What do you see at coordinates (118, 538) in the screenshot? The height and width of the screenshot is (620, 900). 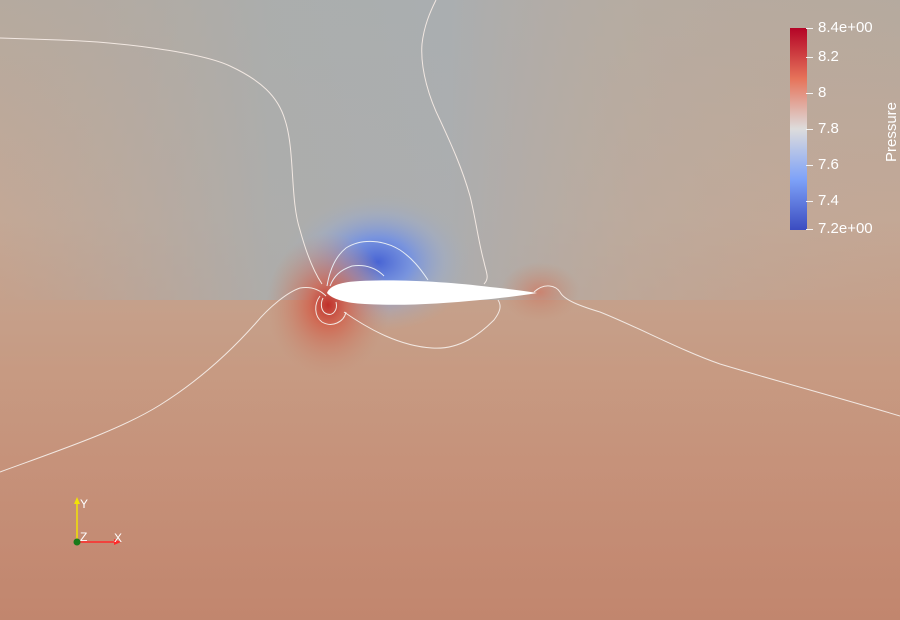 I see `x-axis-label: X` at bounding box center [118, 538].